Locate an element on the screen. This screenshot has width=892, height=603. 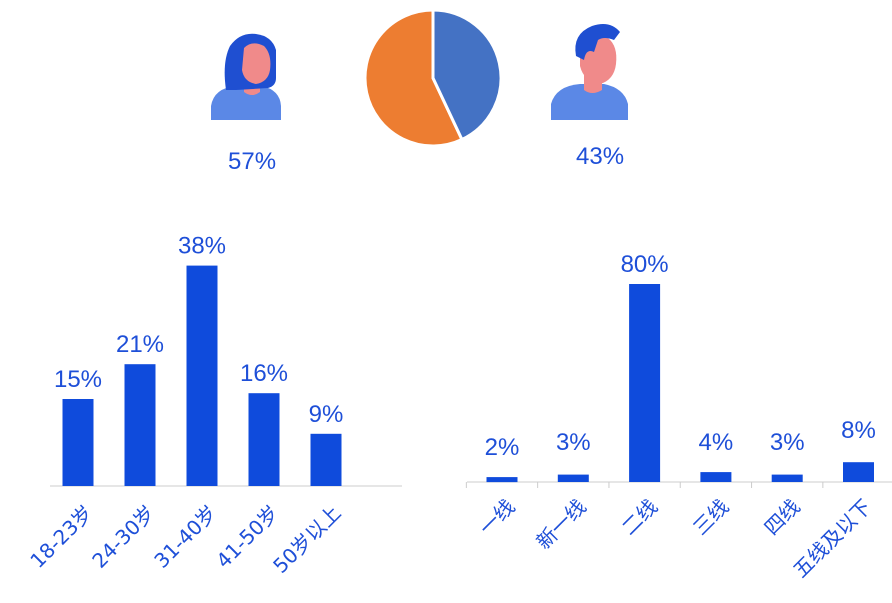
data-label: 15% is located at coordinates (78, 379).